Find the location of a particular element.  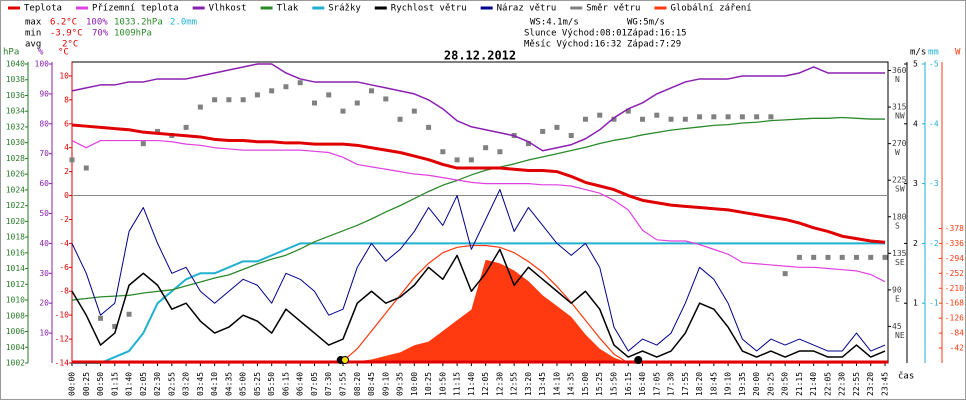

axis-unit: W is located at coordinates (958, 53).